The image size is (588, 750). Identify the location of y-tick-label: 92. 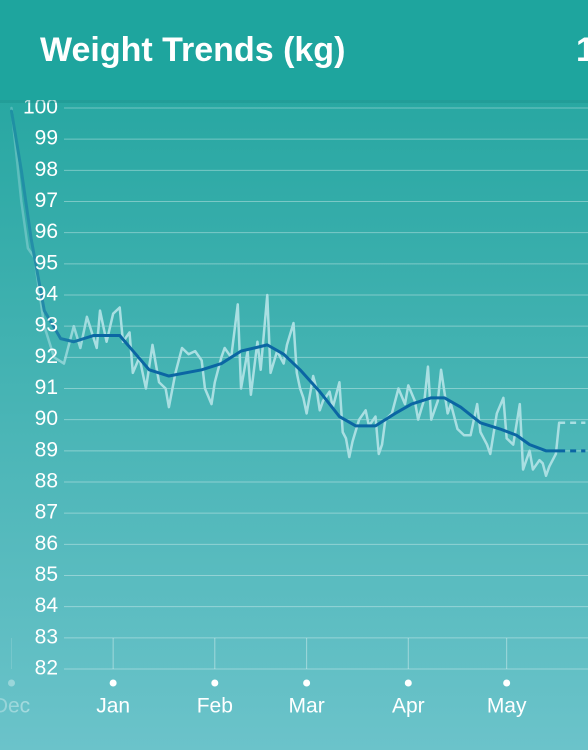
(46, 356).